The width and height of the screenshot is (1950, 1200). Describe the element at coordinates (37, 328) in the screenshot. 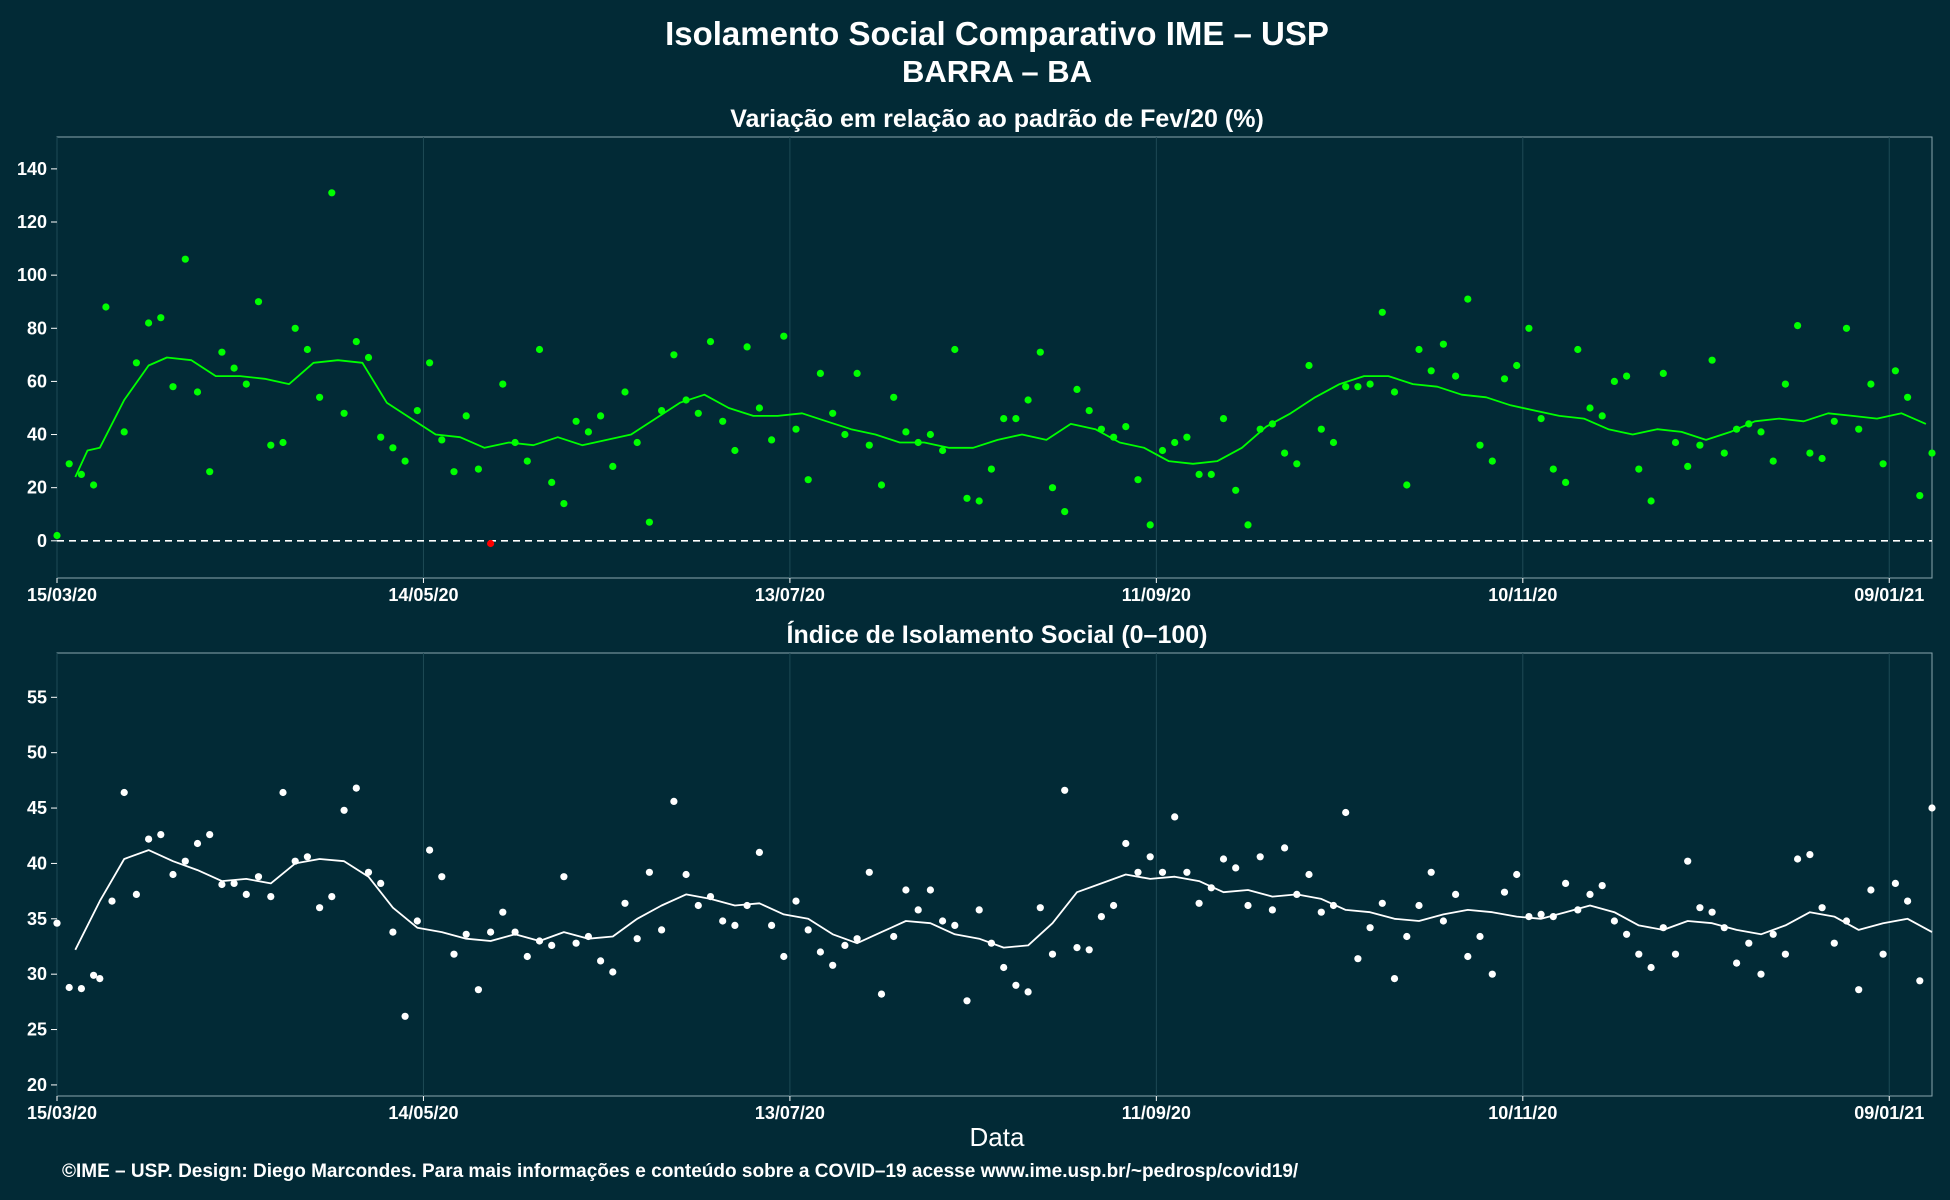

I see `y-tick-label: 80` at that location.